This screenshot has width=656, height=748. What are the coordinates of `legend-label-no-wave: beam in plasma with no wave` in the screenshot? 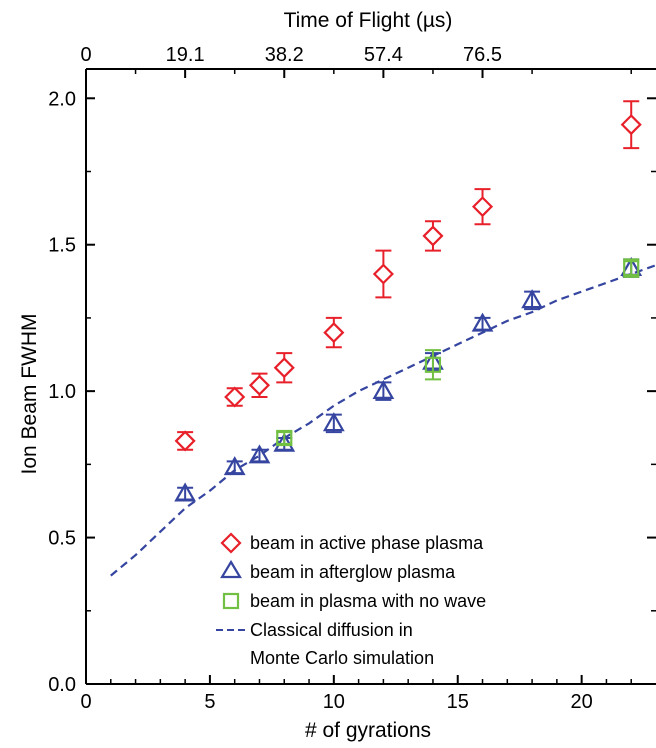 It's located at (368, 601).